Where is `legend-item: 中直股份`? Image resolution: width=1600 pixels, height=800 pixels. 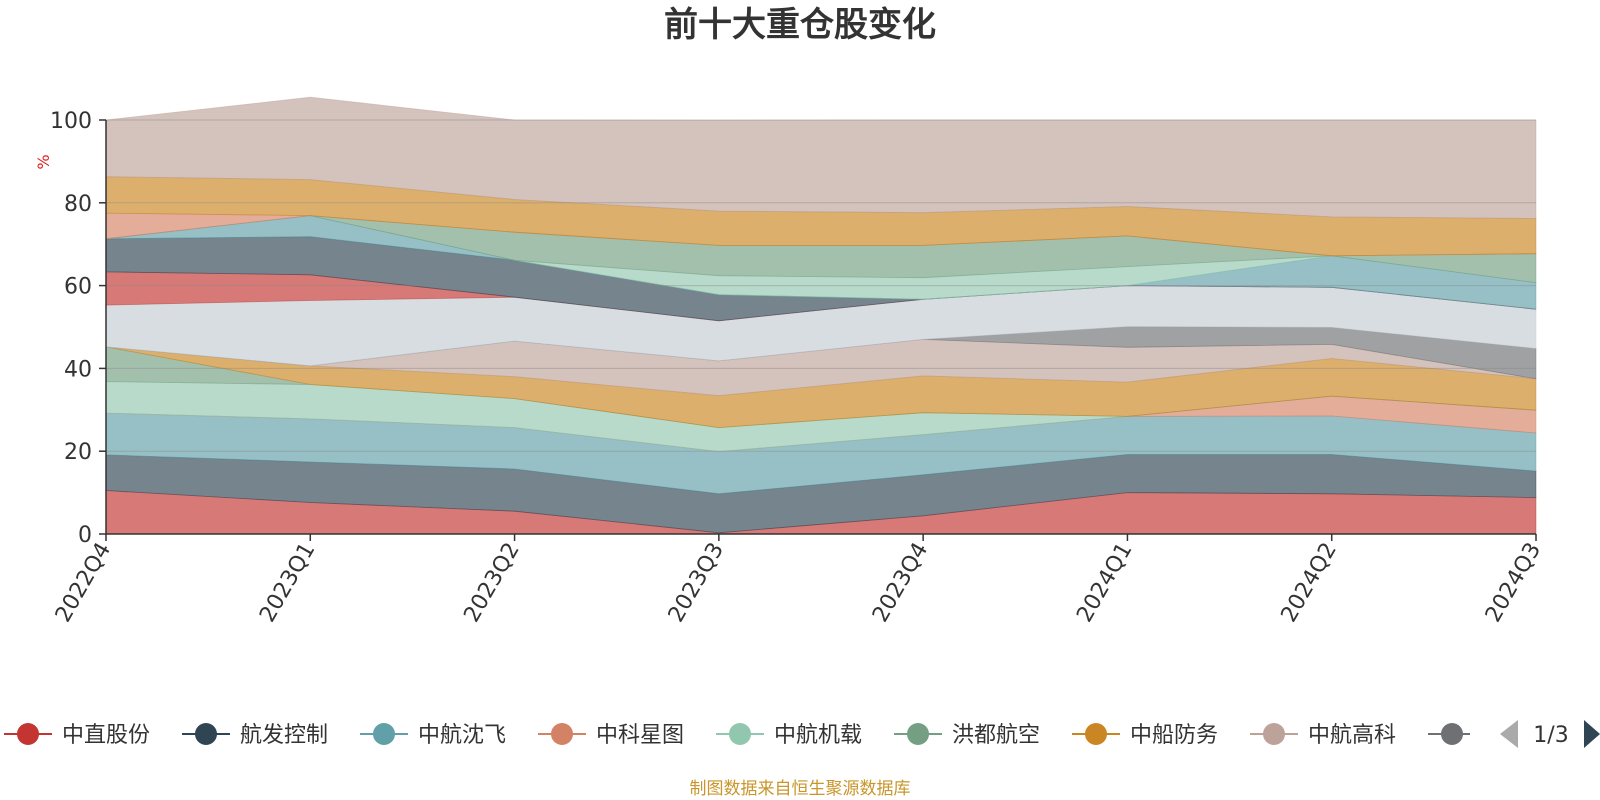 legend-item: 中直股份 is located at coordinates (77, 735).